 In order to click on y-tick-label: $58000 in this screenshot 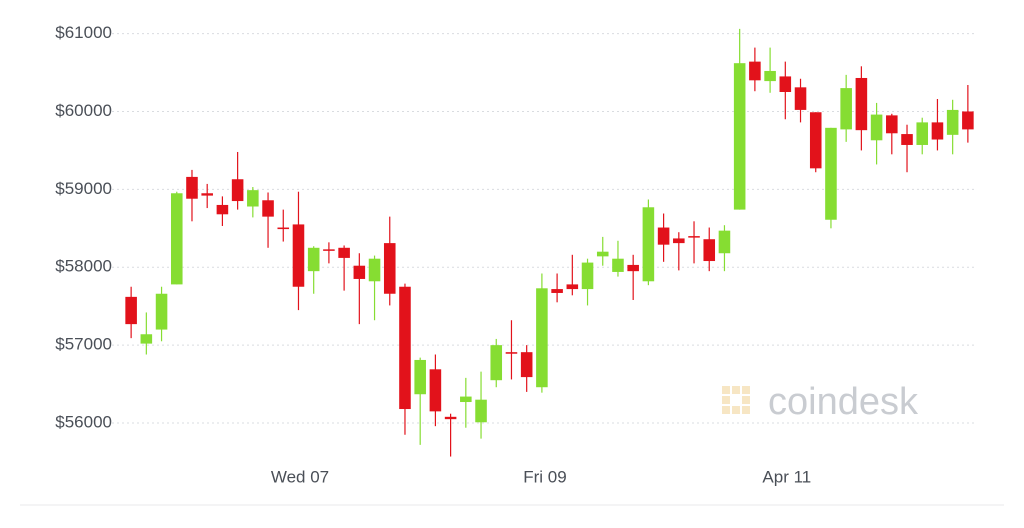, I will do `click(83, 266)`.